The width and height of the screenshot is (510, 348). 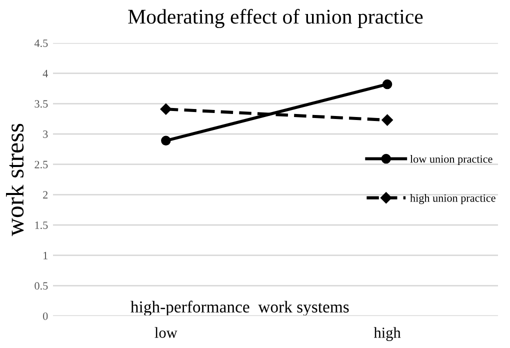 I want to click on chart-title: Moderating effect of union practice, so click(x=275, y=18).